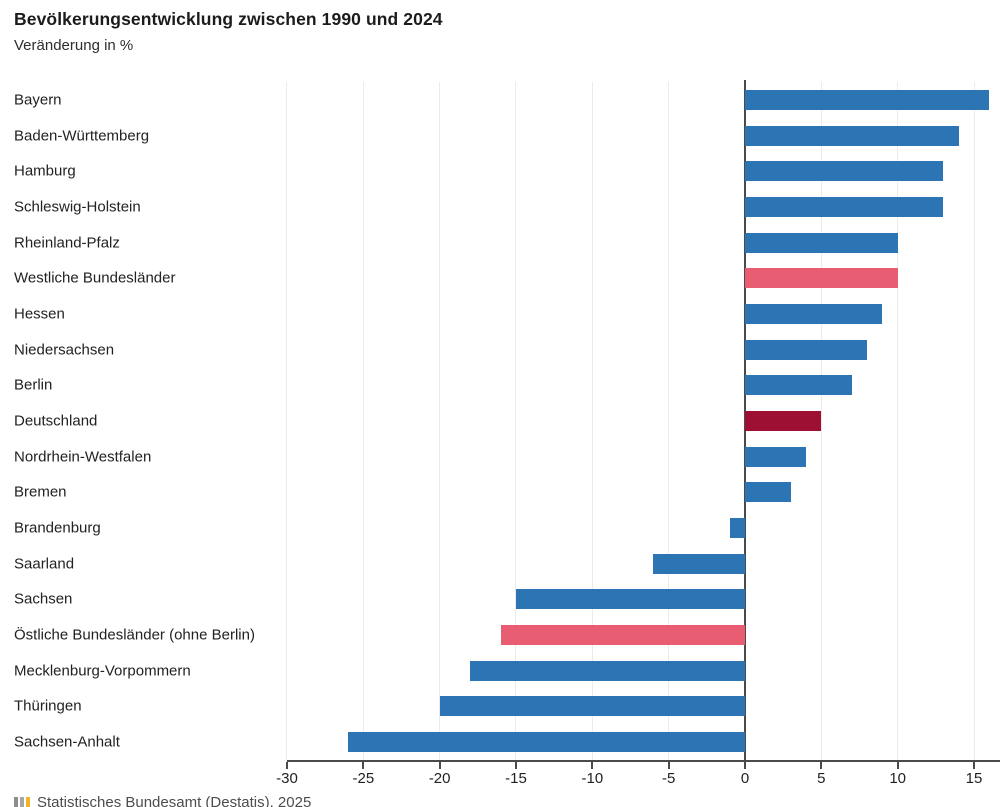 This screenshot has width=1000, height=807. Describe the element at coordinates (45, 171) in the screenshot. I see `category-label: Hamburg` at that location.